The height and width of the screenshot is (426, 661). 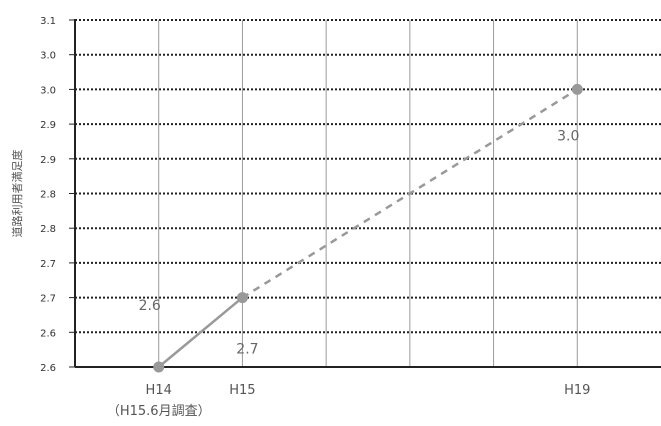 I want to click on x-tick-note: （H15.6月調査）, so click(x=159, y=411).